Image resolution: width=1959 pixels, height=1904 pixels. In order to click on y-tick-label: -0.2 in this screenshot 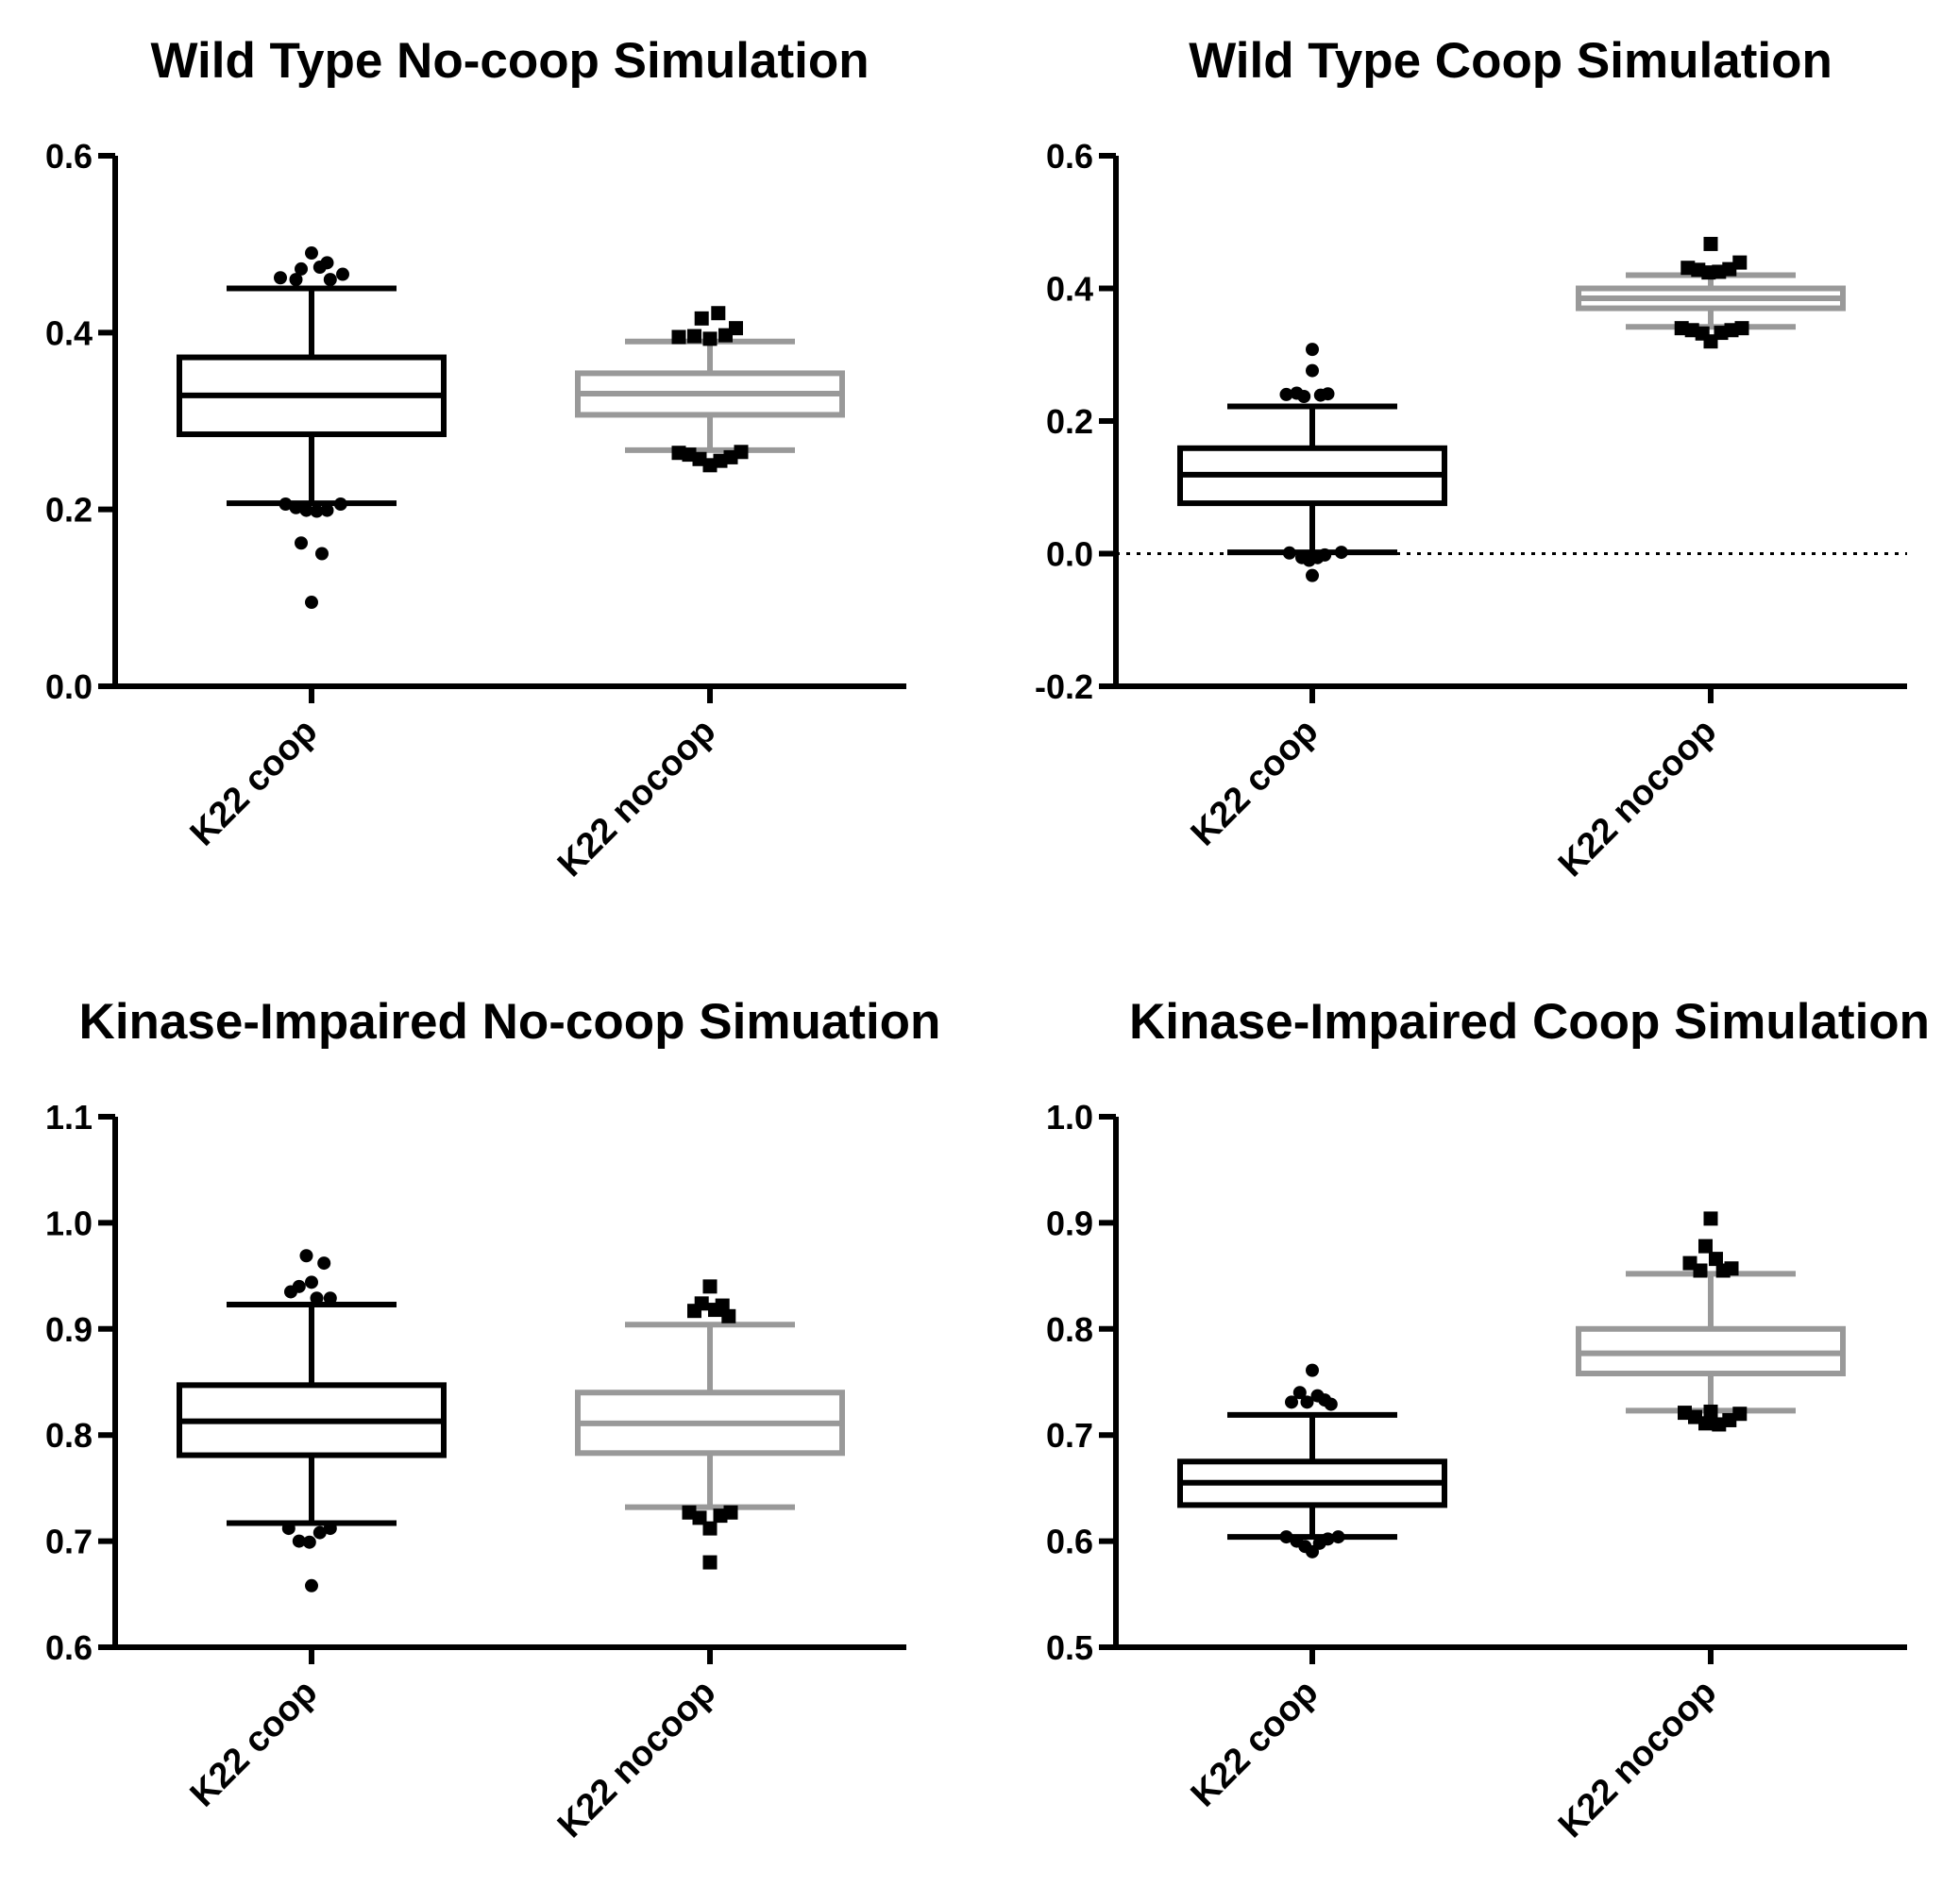, I will do `click(1064, 686)`.